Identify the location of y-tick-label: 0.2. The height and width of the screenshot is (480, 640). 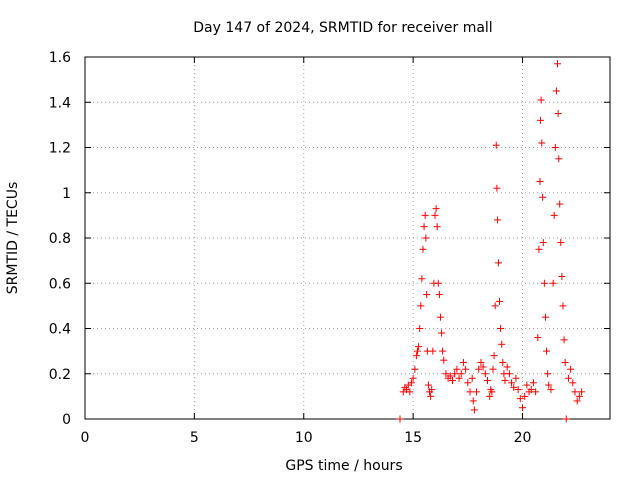
(60, 375).